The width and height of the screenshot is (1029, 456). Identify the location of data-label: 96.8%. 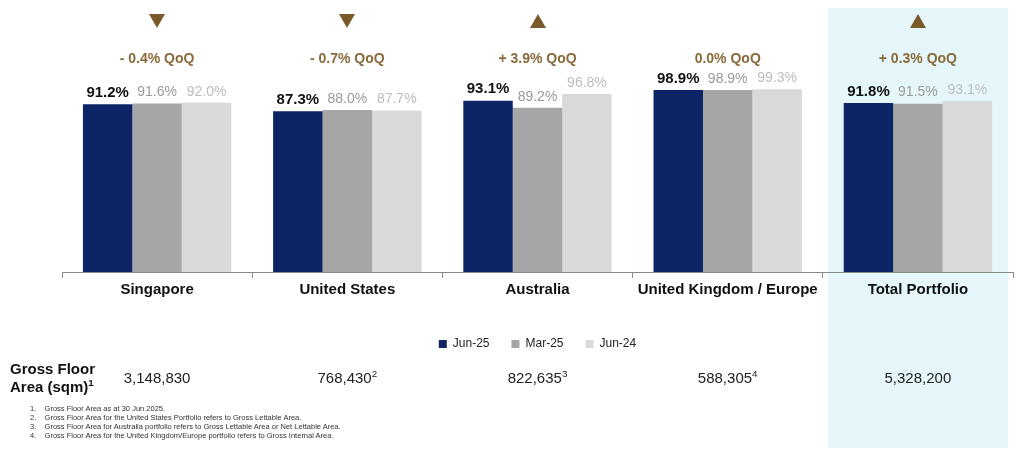
(587, 81).